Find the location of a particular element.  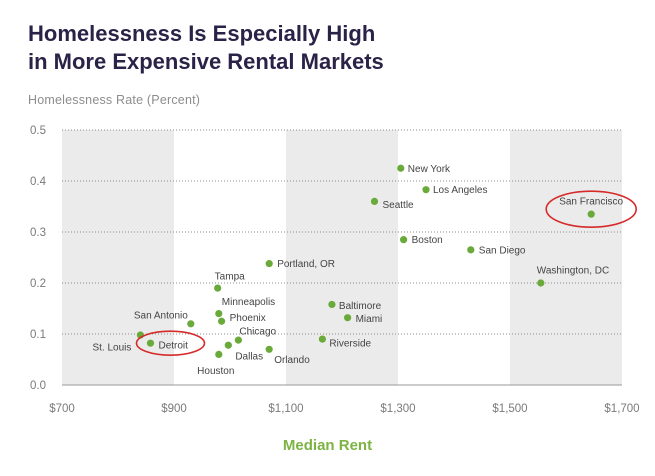

label-detroit: Detroit is located at coordinates (173, 346).